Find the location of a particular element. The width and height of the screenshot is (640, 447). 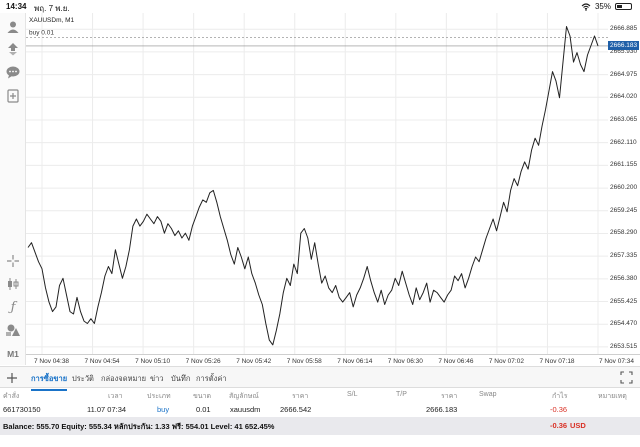

time-tick-label: 7 Nov 04:38 is located at coordinates (52, 361).